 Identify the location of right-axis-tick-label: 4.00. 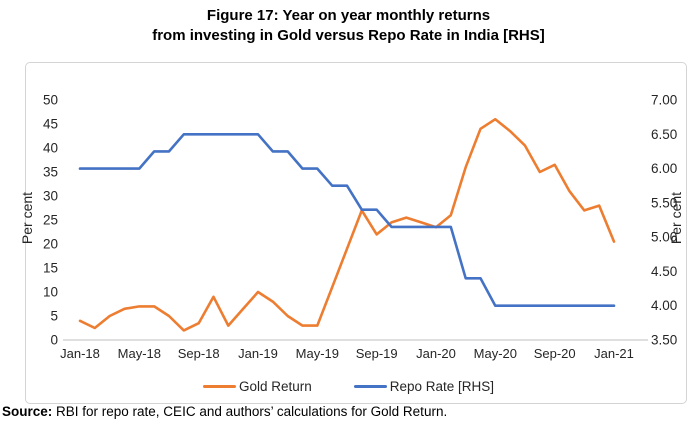
(664, 305).